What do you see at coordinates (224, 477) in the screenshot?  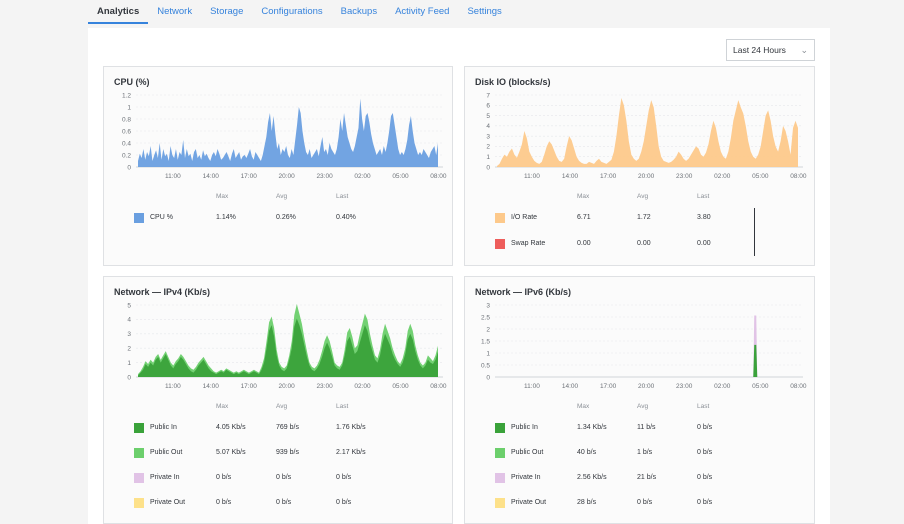 I see `legend-max-value: 0 b/s` at bounding box center [224, 477].